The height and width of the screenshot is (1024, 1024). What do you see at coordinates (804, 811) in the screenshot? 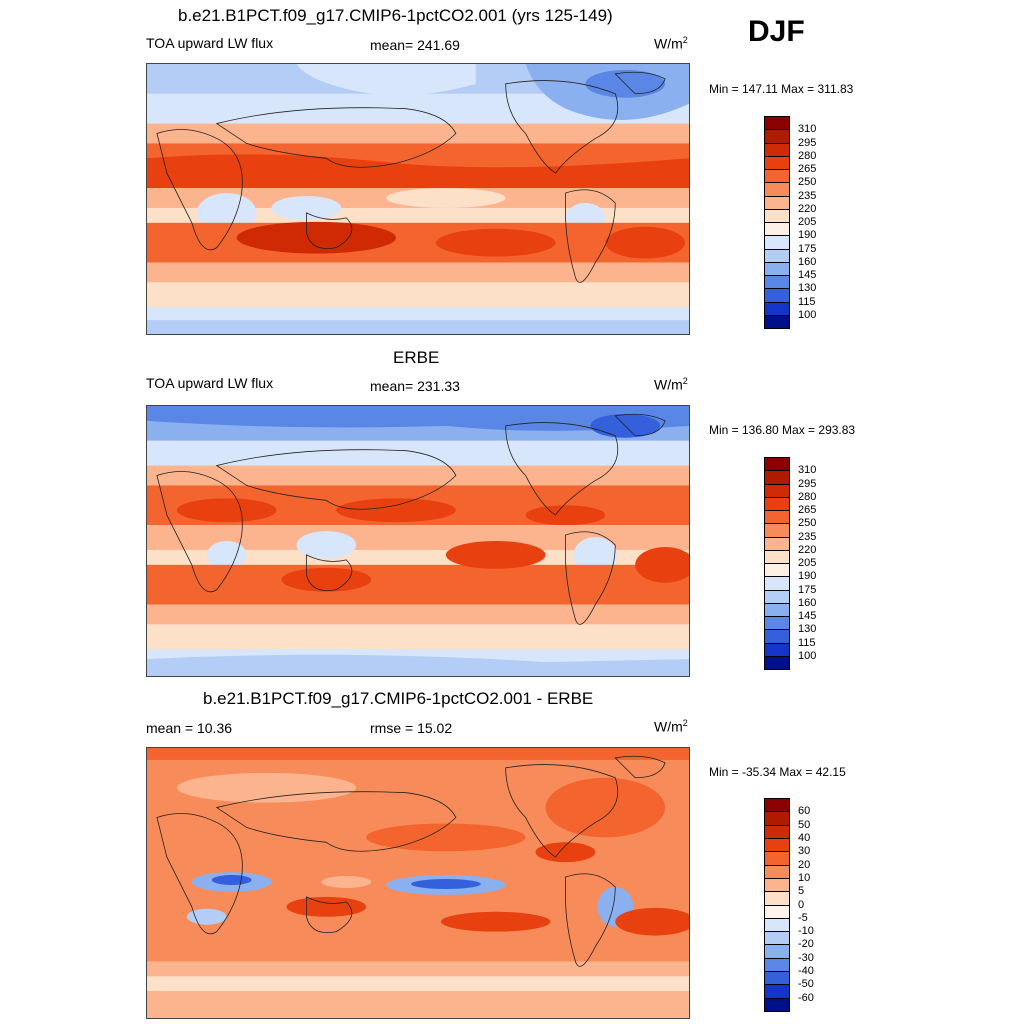
I see `colorbar-label: 60` at bounding box center [804, 811].